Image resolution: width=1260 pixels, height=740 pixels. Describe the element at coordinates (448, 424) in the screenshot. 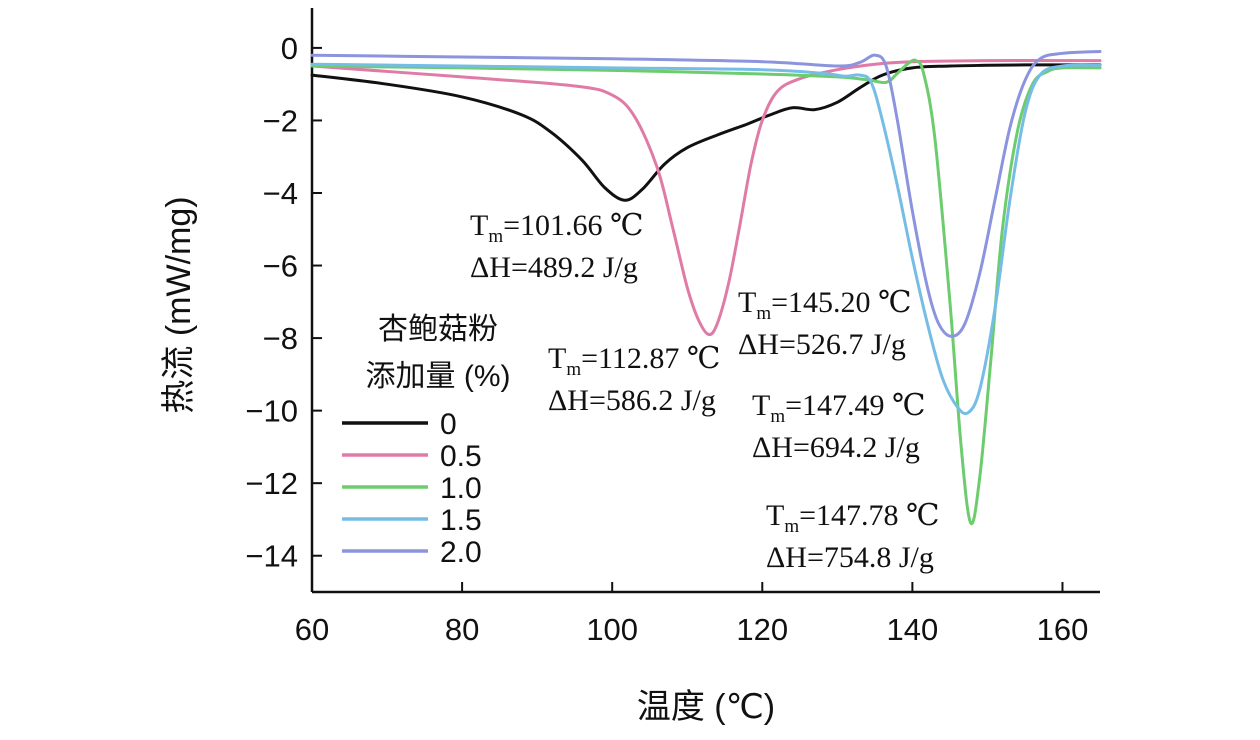

I see `legend-label-0: 0` at that location.